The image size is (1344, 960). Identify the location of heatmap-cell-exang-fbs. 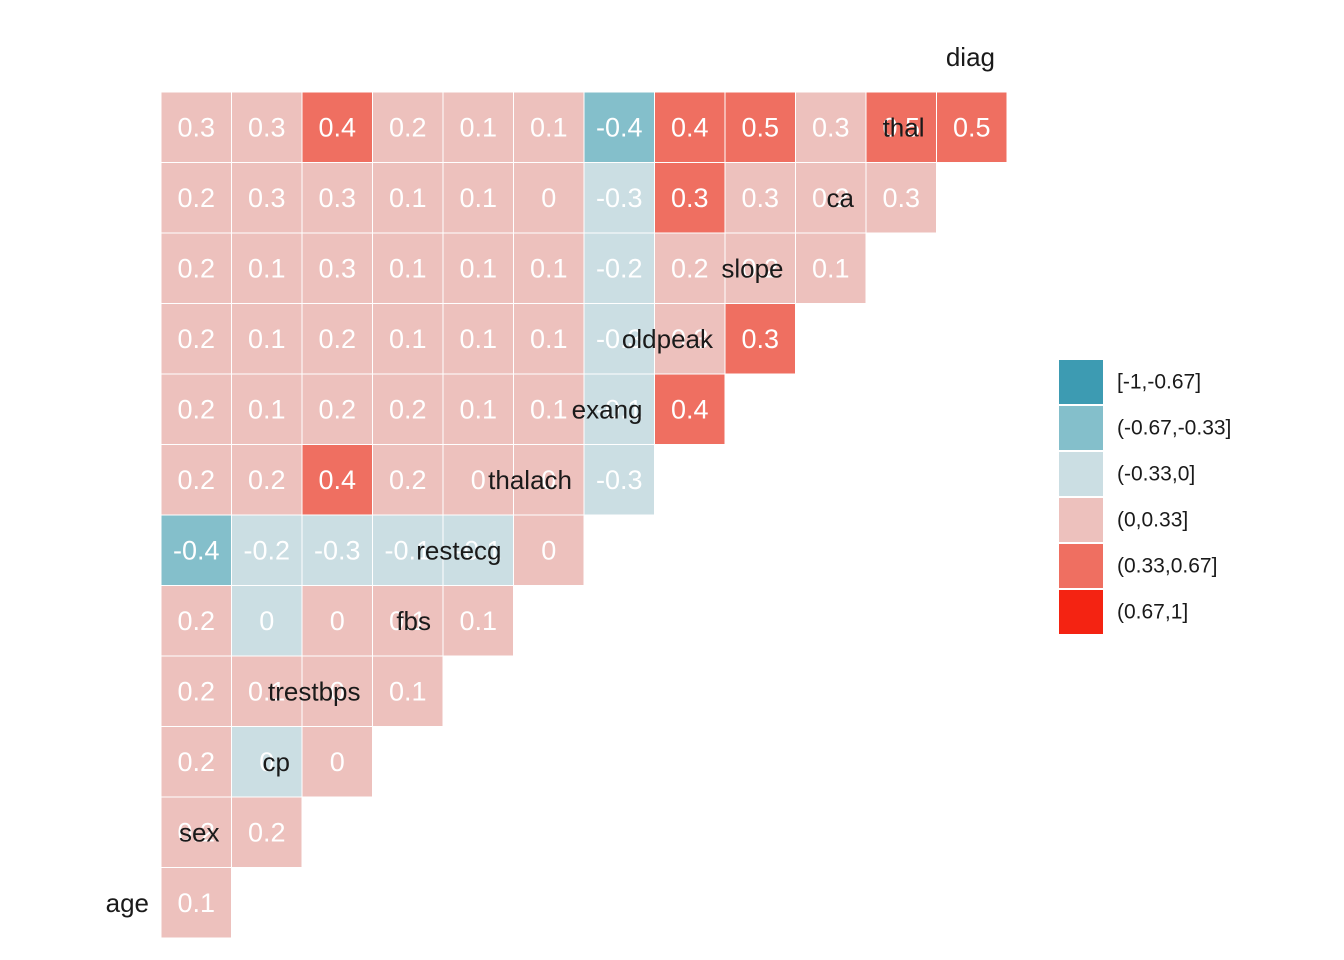
(478, 480).